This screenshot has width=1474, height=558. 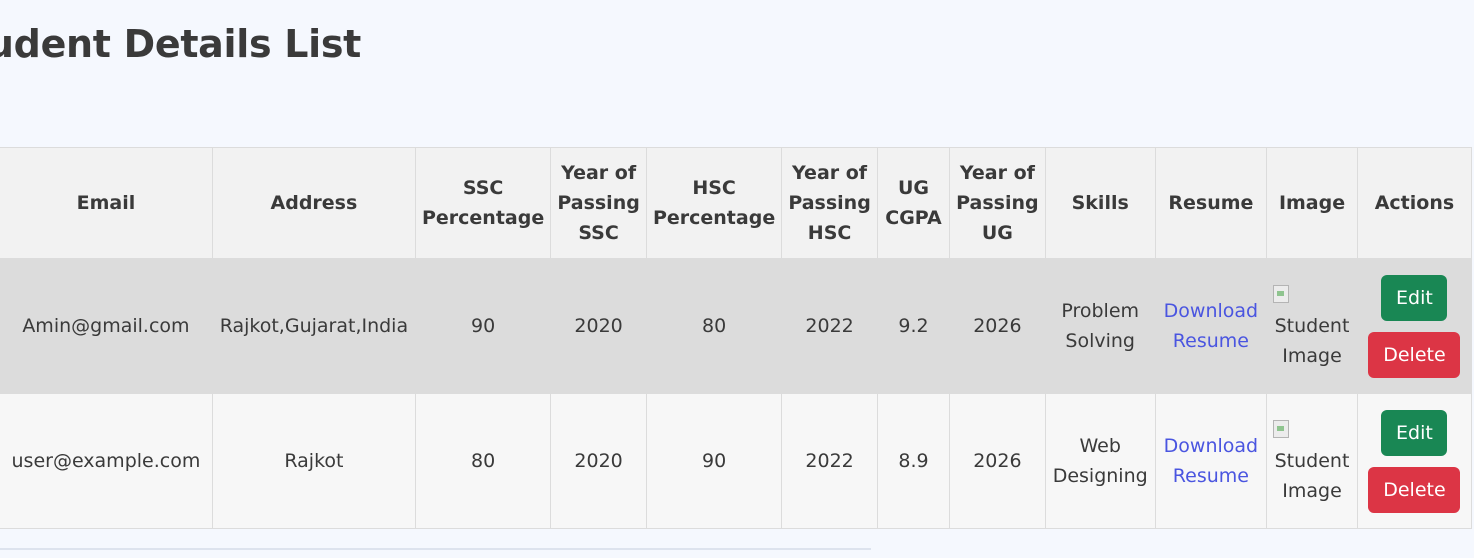 What do you see at coordinates (435, 549) in the screenshot?
I see `horizontal-scrollbar` at bounding box center [435, 549].